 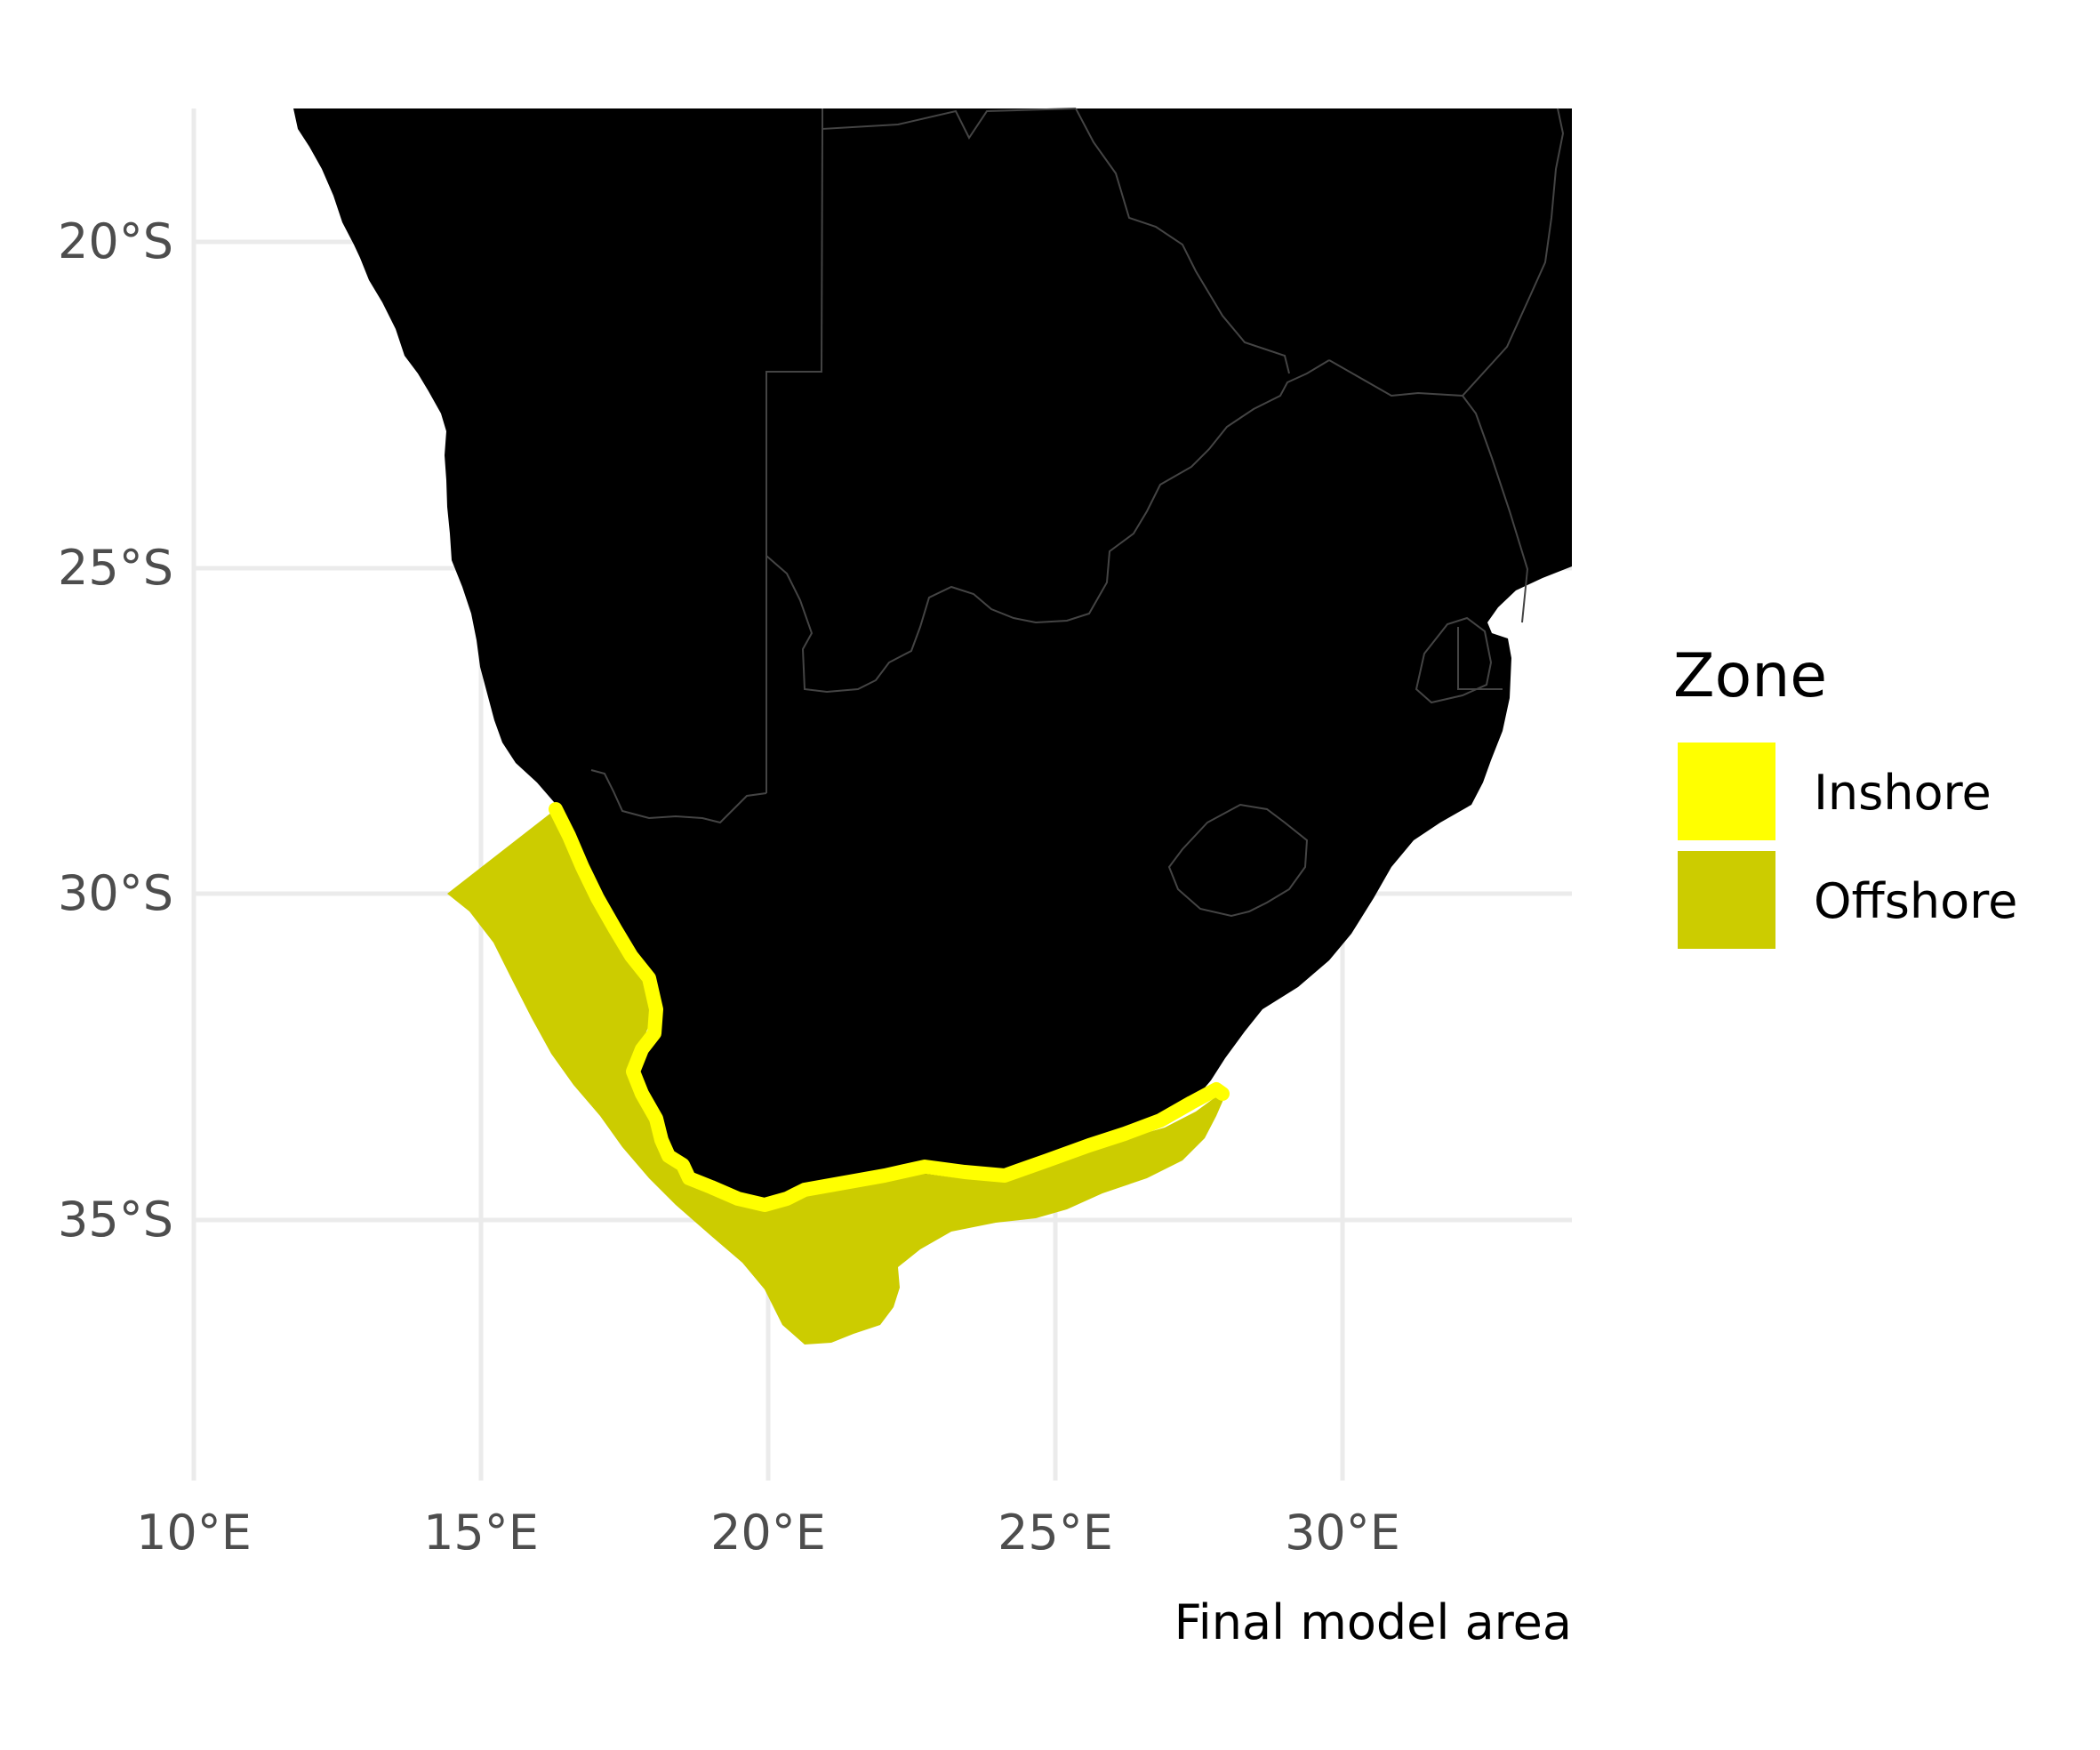 What do you see at coordinates (1750, 676) in the screenshot?
I see `legend-title: Zone` at bounding box center [1750, 676].